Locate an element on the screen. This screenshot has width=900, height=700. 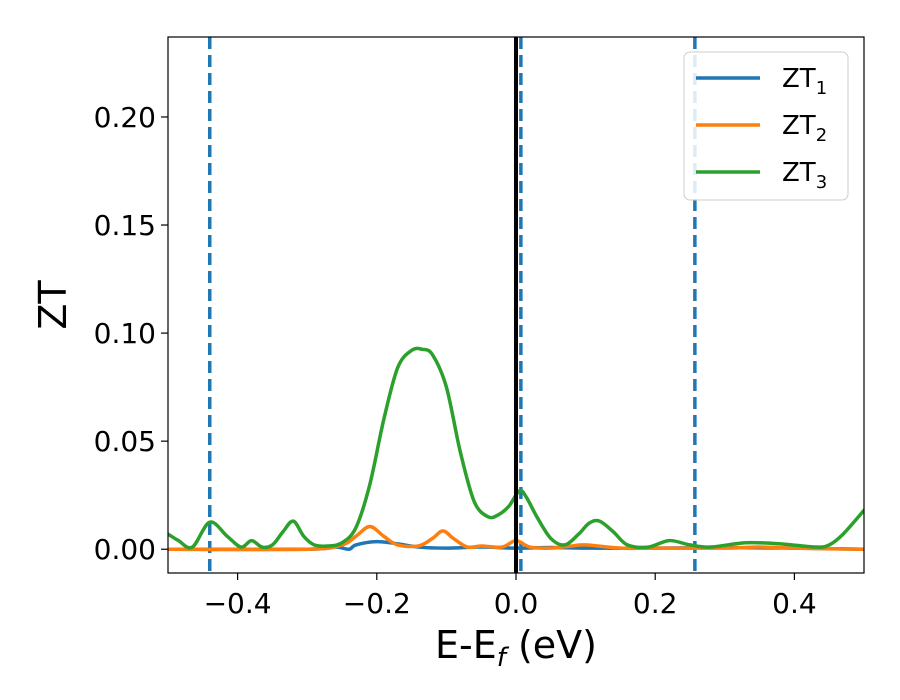
legend: ZT1 ZT2 ZT3 is located at coordinates (766, 126).